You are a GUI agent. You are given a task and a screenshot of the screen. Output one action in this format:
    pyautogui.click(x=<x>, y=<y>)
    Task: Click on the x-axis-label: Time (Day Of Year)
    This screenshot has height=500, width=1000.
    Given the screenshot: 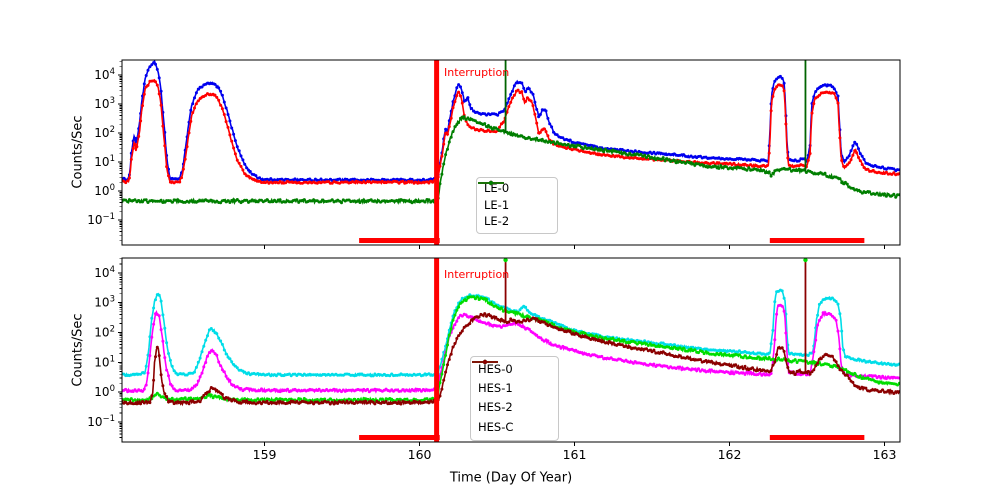 What is the action you would take?
    pyautogui.click(x=511, y=478)
    